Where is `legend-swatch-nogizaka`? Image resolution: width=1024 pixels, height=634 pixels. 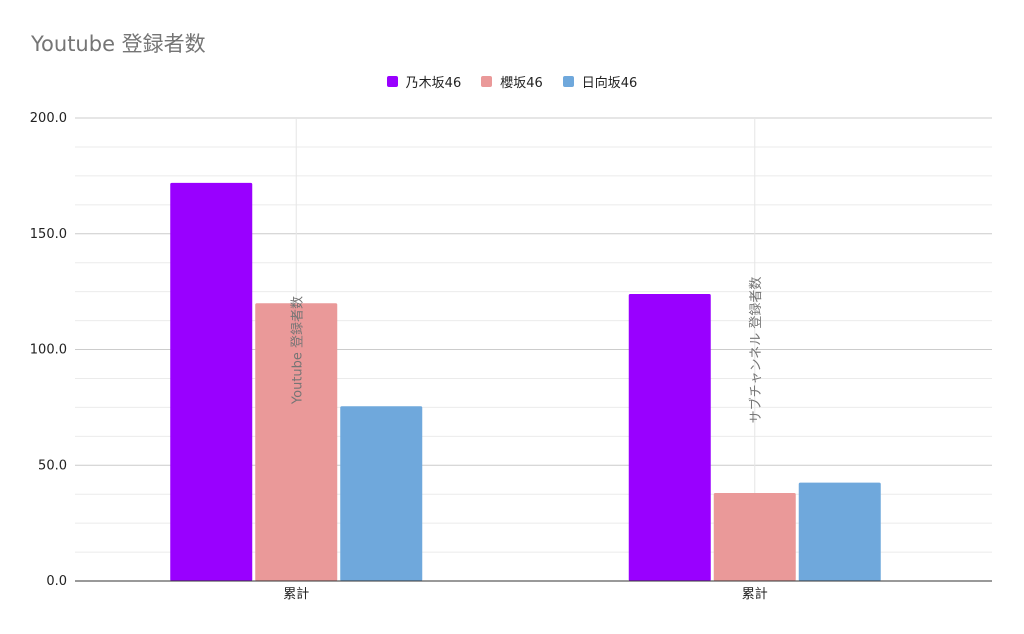
legend-swatch-nogizaka is located at coordinates (392, 81).